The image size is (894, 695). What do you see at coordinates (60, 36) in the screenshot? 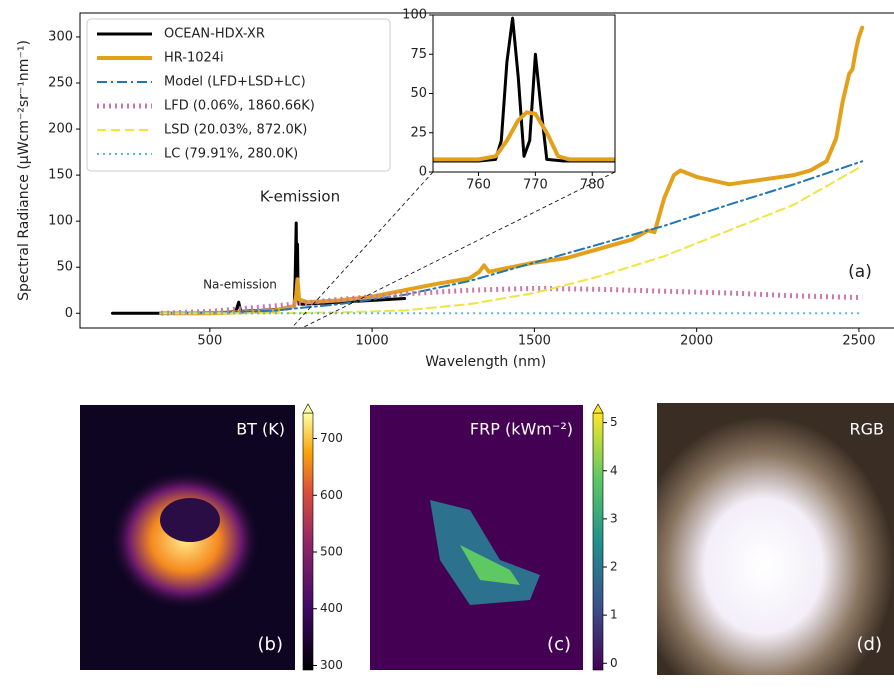
I see `y-tick-label: 300` at bounding box center [60, 36].